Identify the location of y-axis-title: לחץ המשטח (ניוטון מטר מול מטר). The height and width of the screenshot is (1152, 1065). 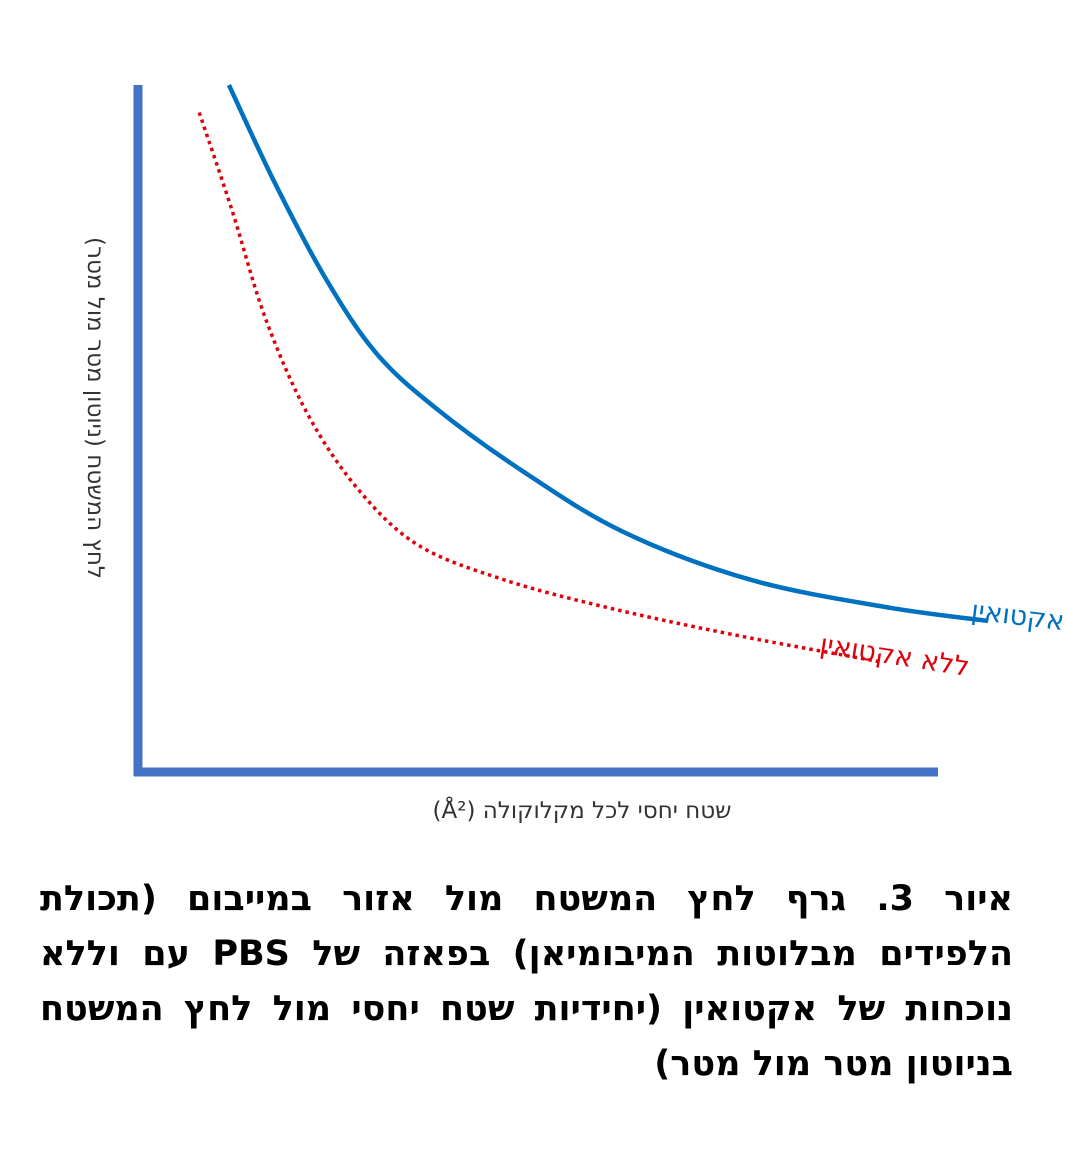
(95, 408).